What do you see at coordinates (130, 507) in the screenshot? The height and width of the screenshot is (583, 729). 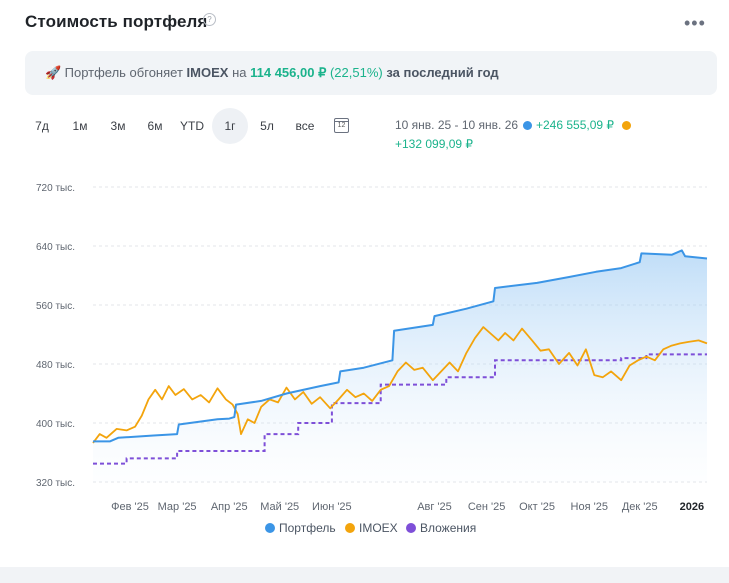 I see `x-tick-label: Фев '25` at bounding box center [130, 507].